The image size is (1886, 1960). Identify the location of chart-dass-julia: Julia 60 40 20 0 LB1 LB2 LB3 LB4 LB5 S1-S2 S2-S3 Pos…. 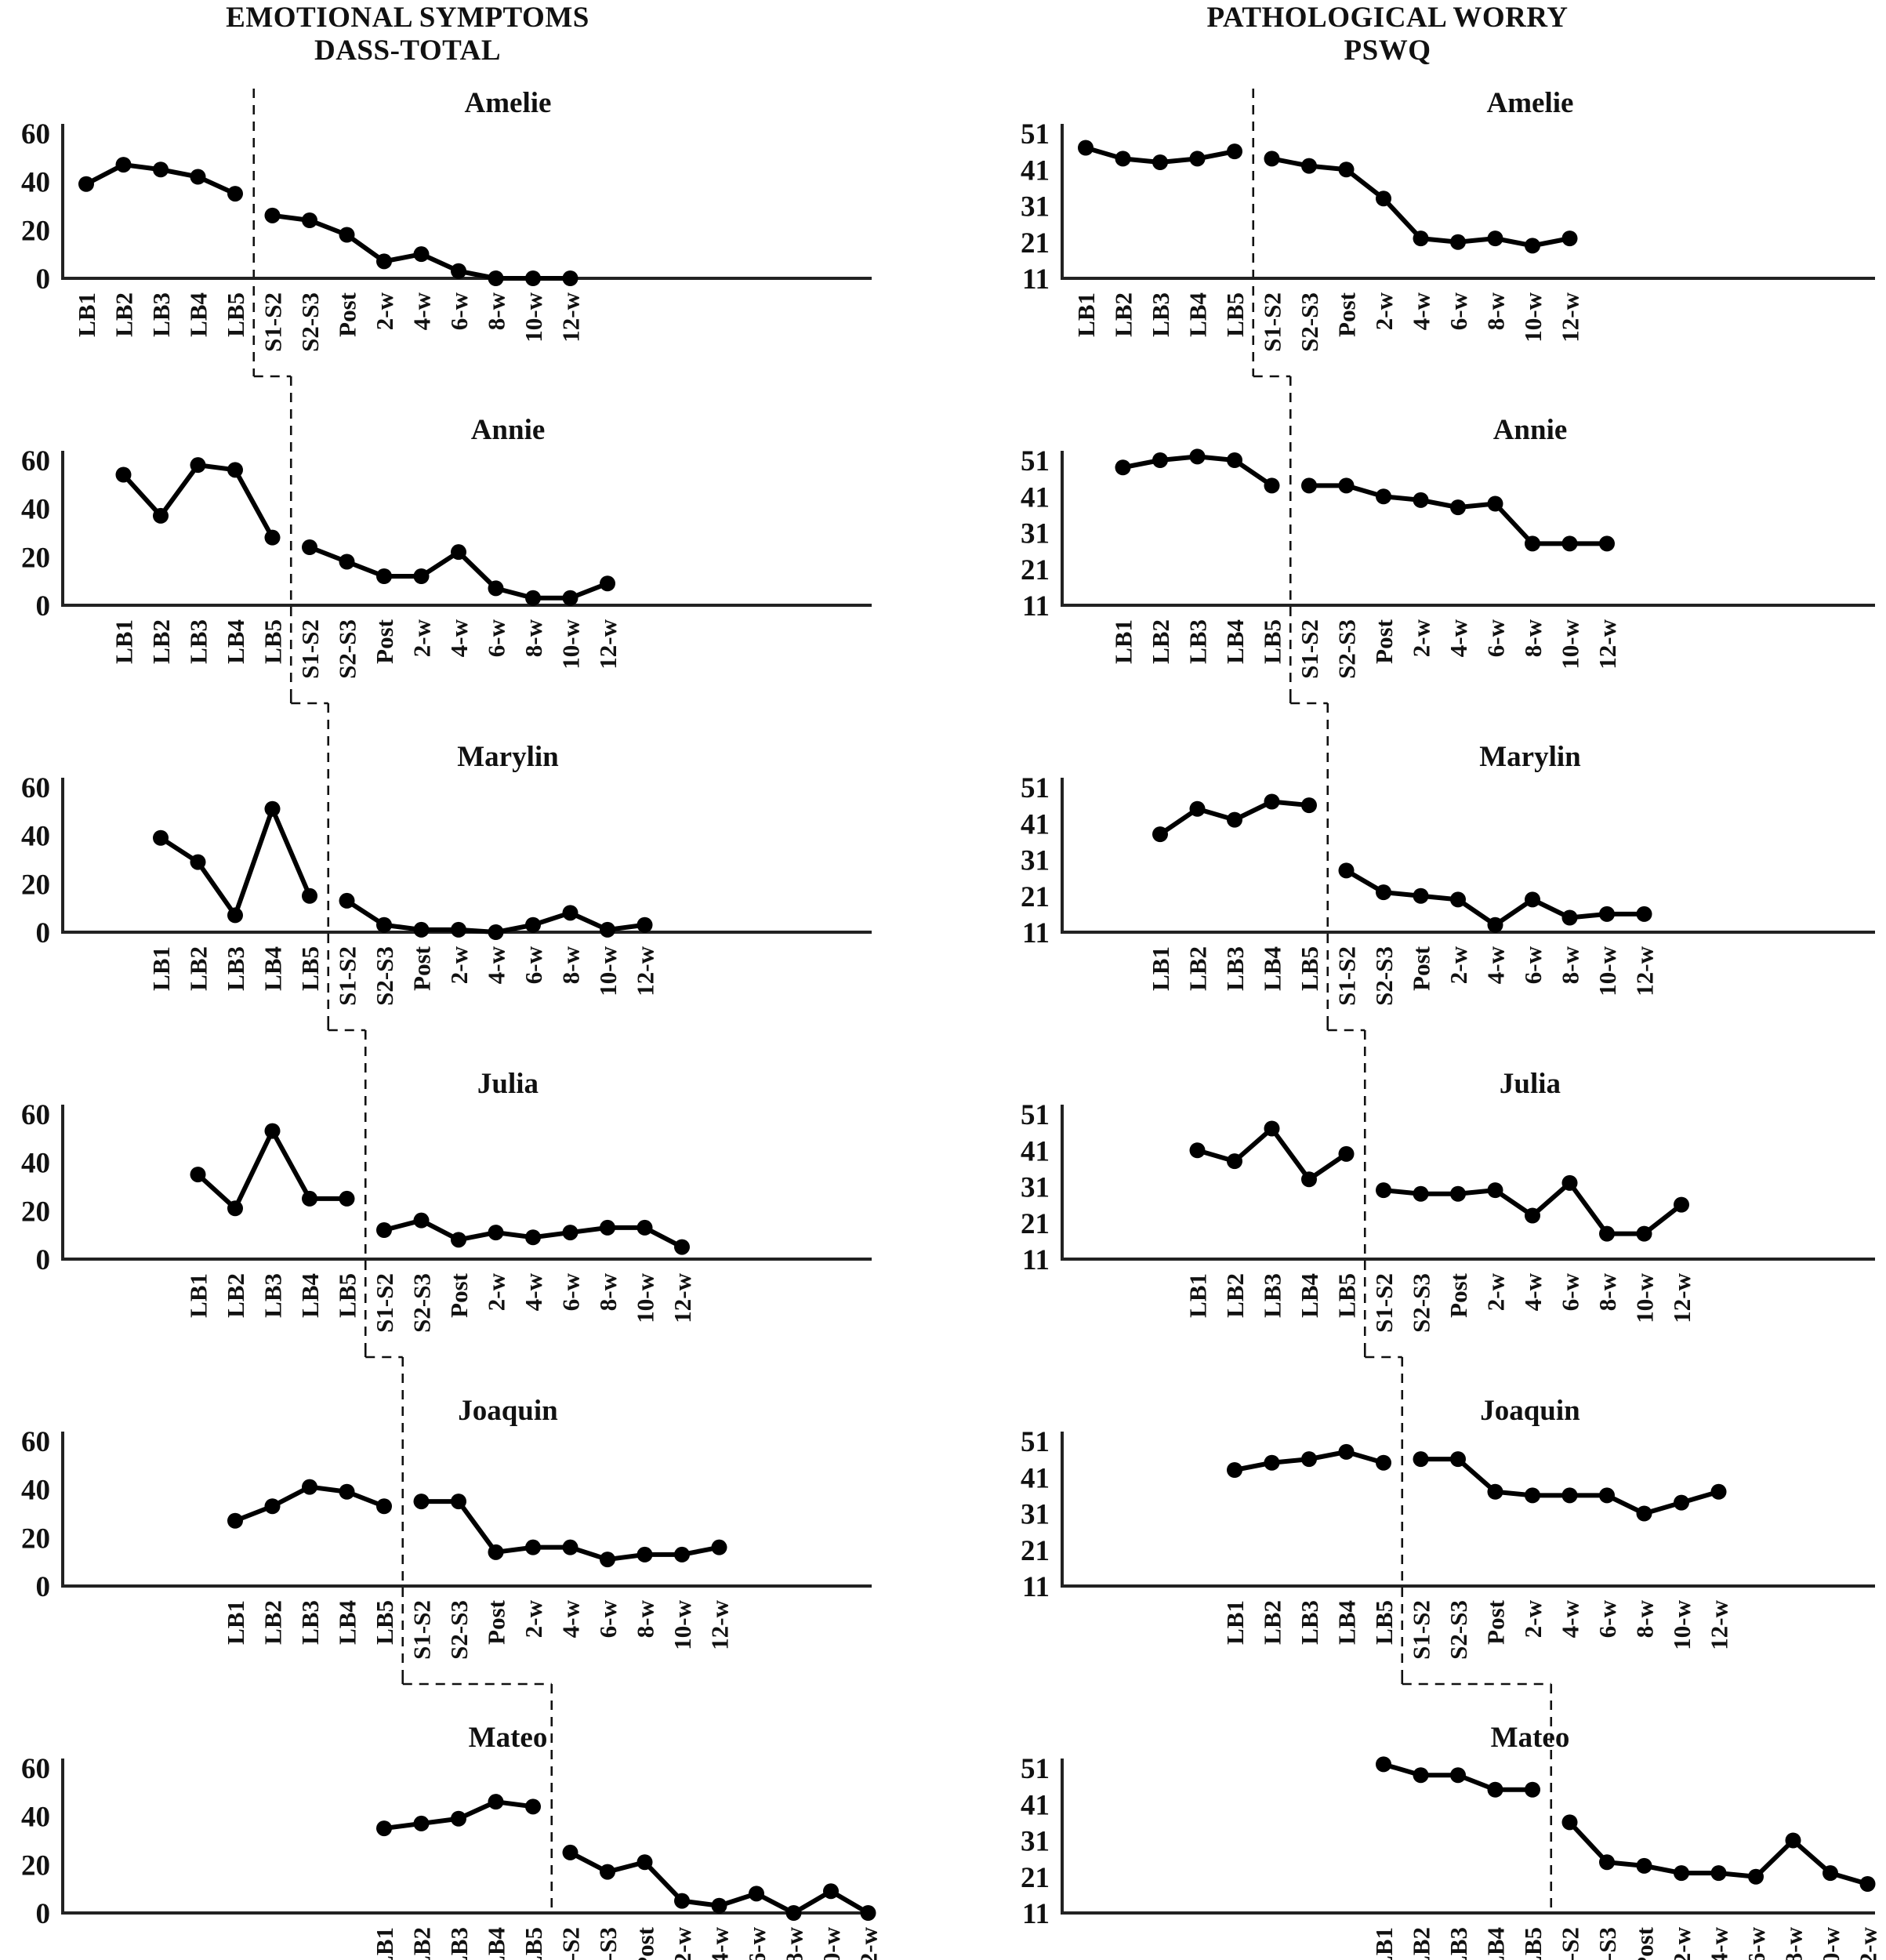
(446, 1187).